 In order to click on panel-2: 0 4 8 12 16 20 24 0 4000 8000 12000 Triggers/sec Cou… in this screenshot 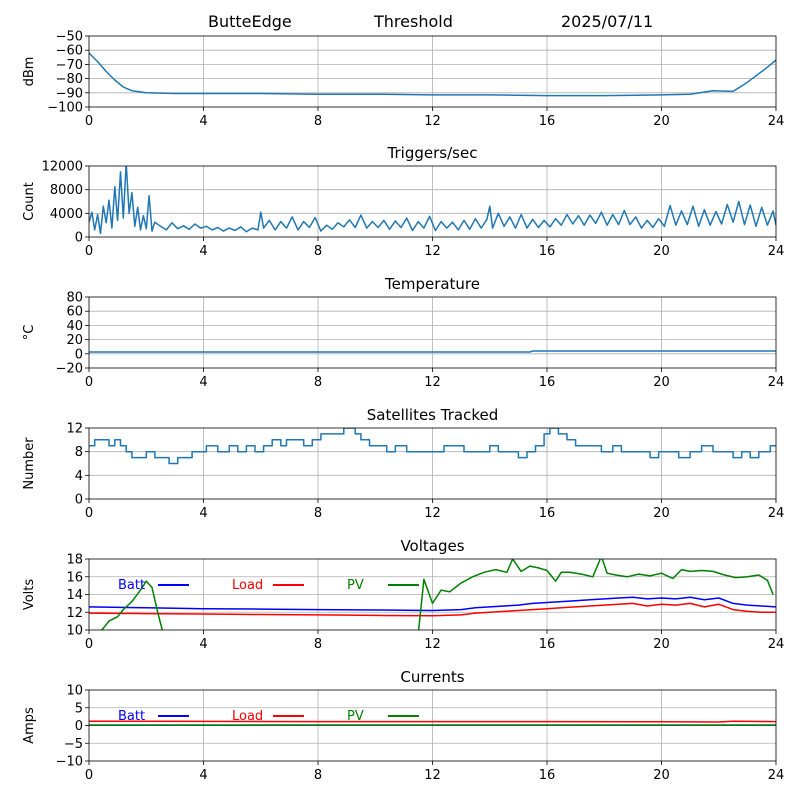, I will do `click(403, 201)`.